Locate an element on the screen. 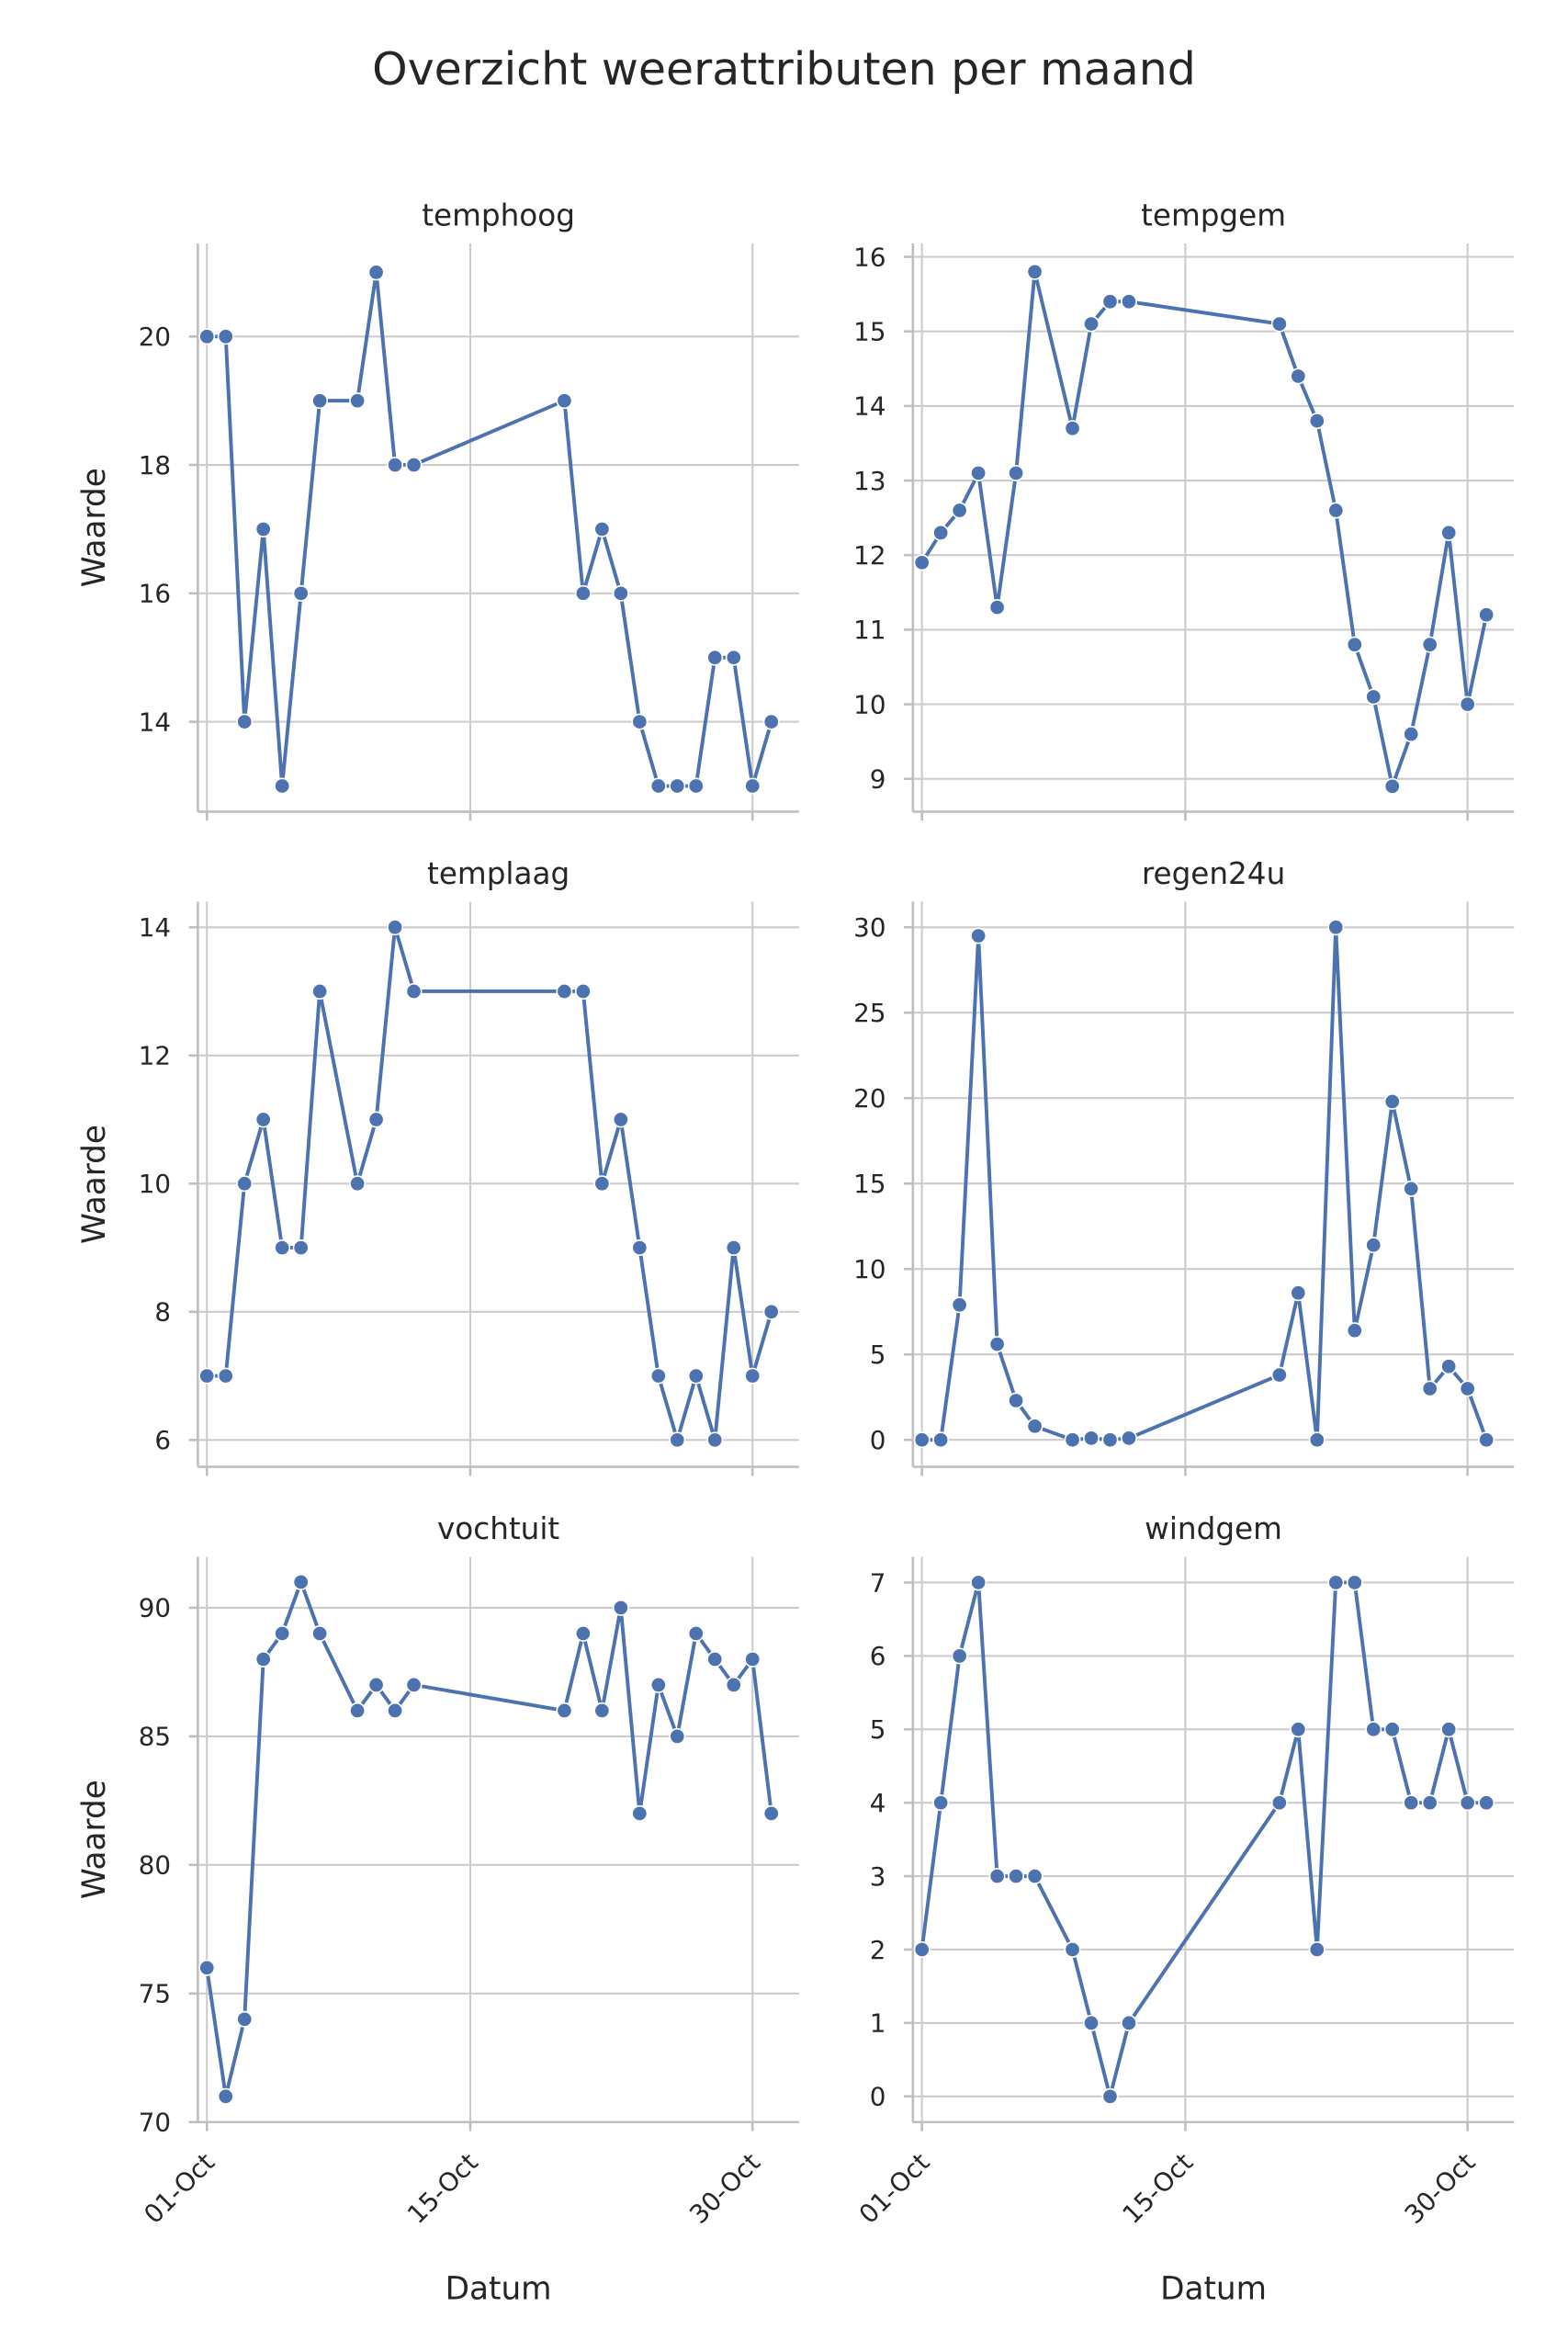 The width and height of the screenshot is (1568, 2352). tempgem-y-tick-label: 11 is located at coordinates (869, 630).